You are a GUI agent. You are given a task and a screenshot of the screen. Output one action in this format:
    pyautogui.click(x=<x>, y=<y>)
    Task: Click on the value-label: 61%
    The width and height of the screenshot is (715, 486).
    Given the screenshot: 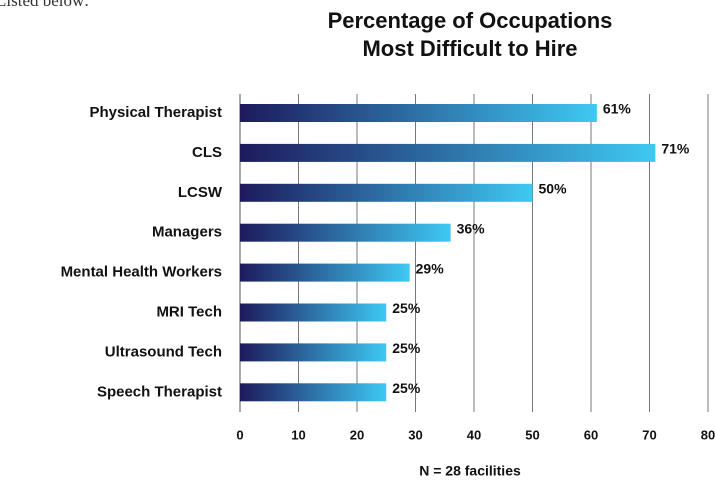 What is the action you would take?
    pyautogui.click(x=617, y=109)
    